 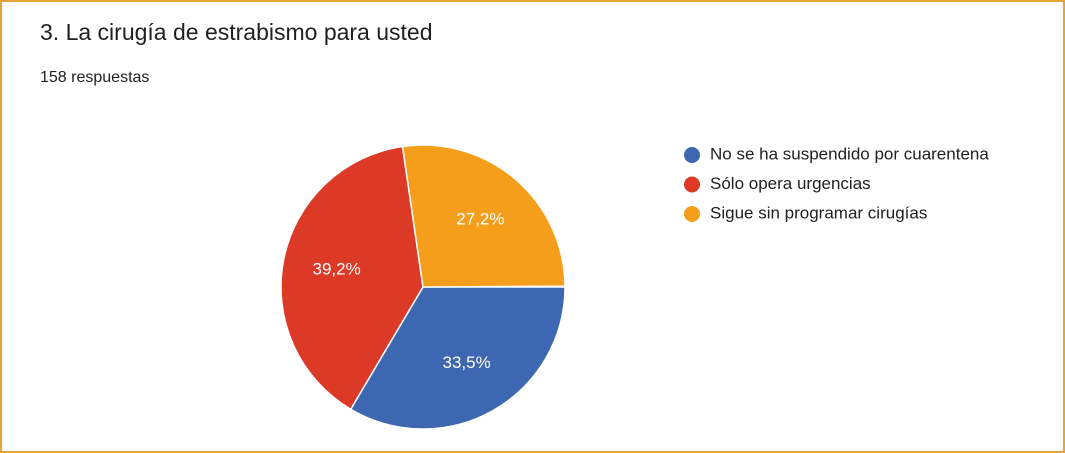 What do you see at coordinates (849, 153) in the screenshot?
I see `legend-label: No se ha suspendido por cuarentena` at bounding box center [849, 153].